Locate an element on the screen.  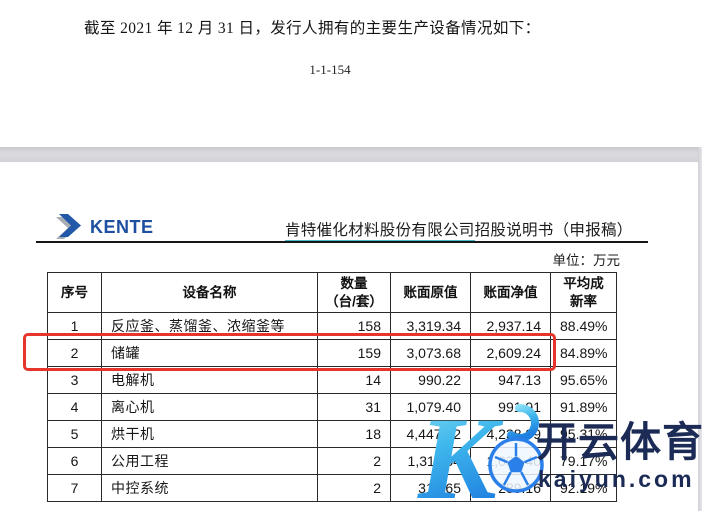
cell-net-value: 4,238.99 is located at coordinates (510, 434).